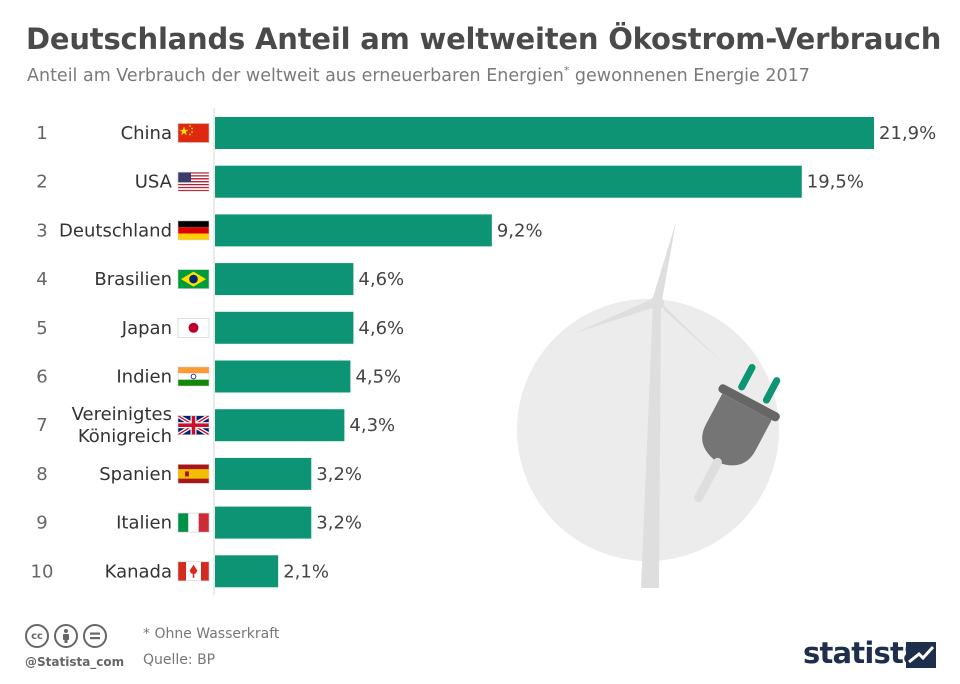 The image size is (960, 684). I want to click on wind-turbine-plug-illustration, so click(649, 405).